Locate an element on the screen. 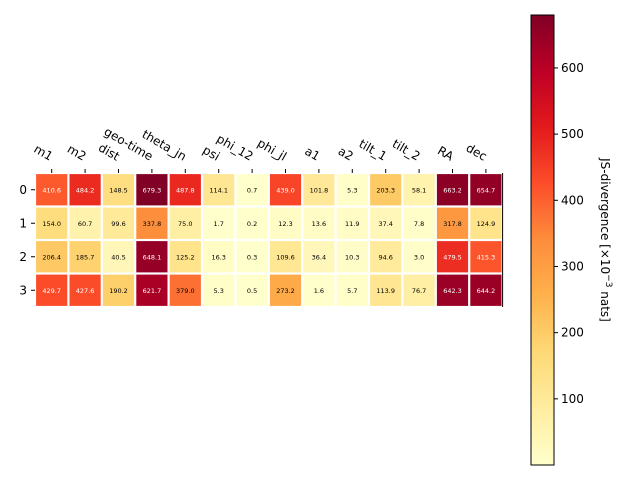 This screenshot has width=640, height=480. cell-value: 12.3 is located at coordinates (285, 224).